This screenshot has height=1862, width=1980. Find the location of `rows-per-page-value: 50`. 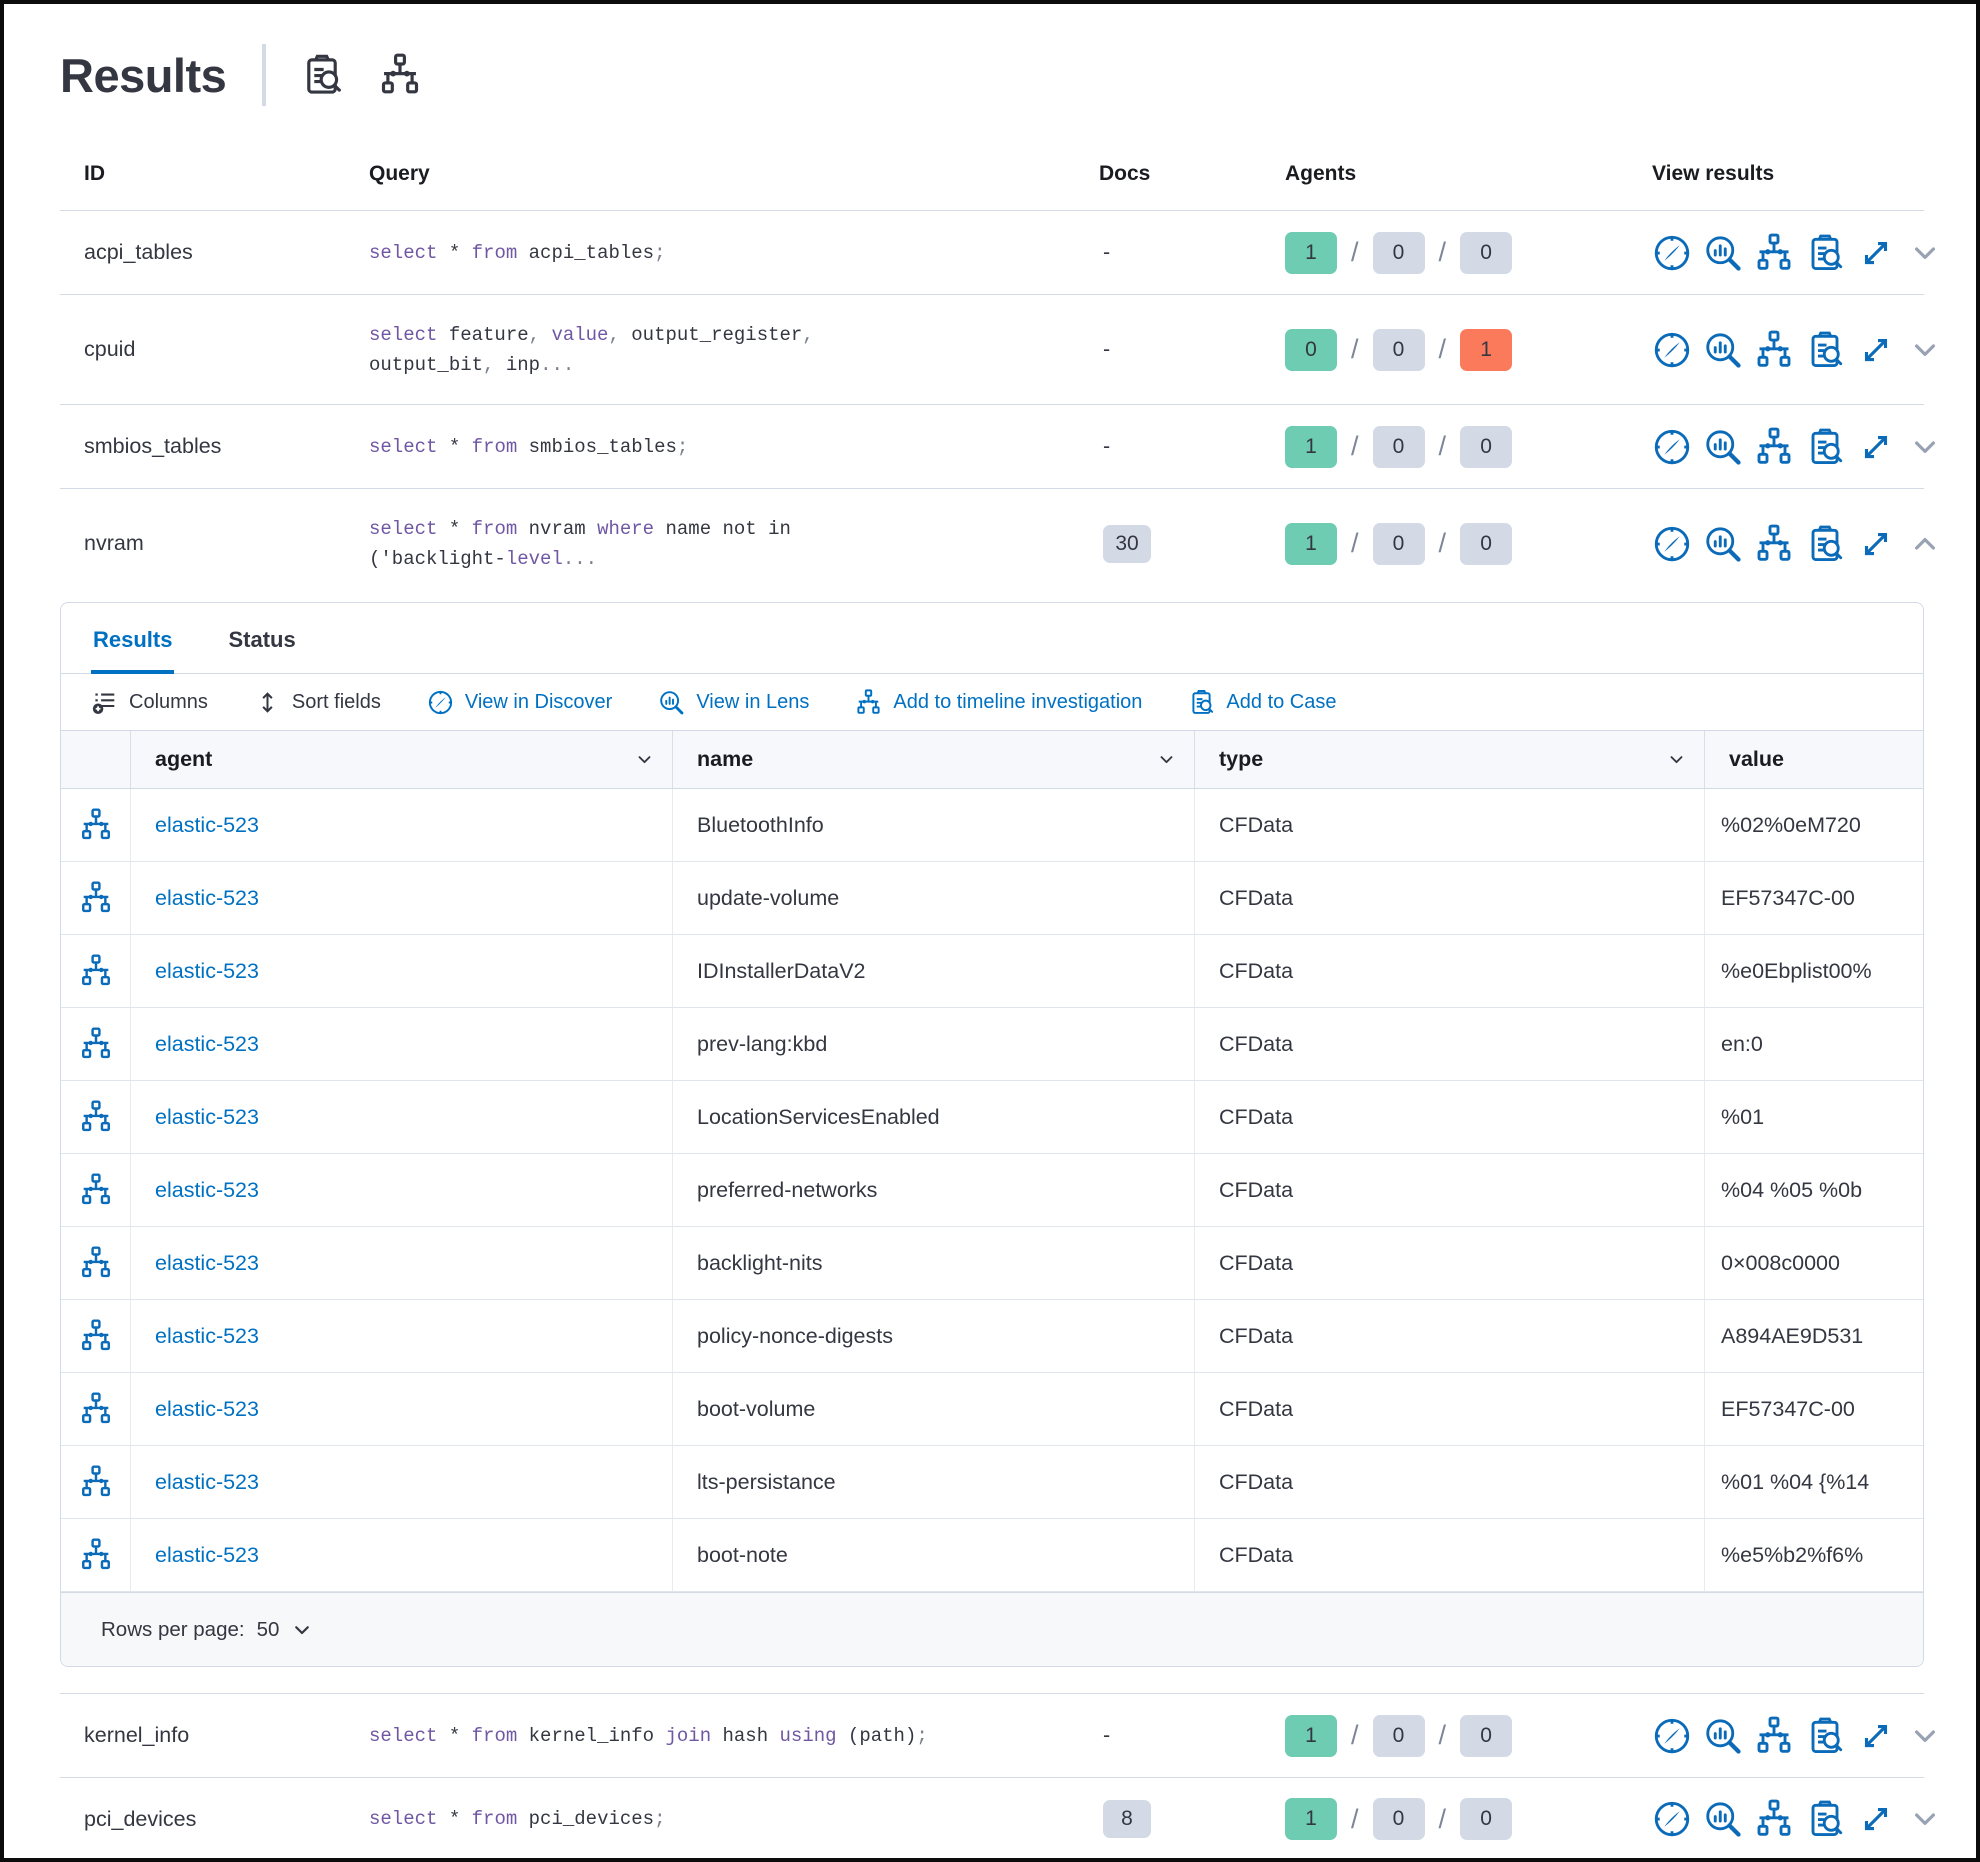

rows-per-page-value: 50 is located at coordinates (268, 1629).